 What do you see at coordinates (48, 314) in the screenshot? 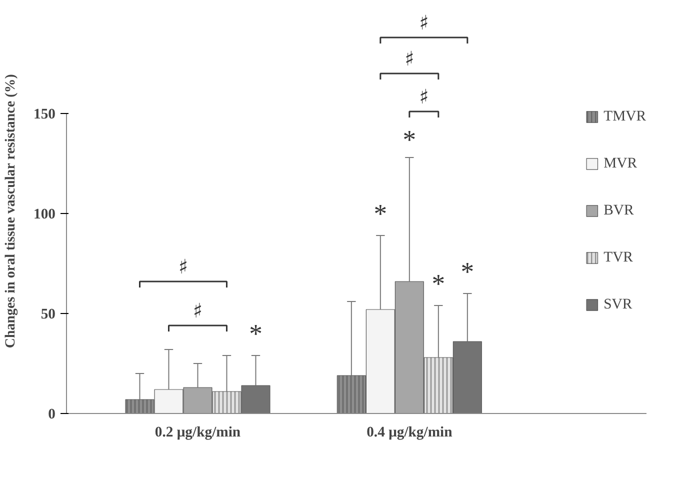
I see `y-tick-label: 50` at bounding box center [48, 314].